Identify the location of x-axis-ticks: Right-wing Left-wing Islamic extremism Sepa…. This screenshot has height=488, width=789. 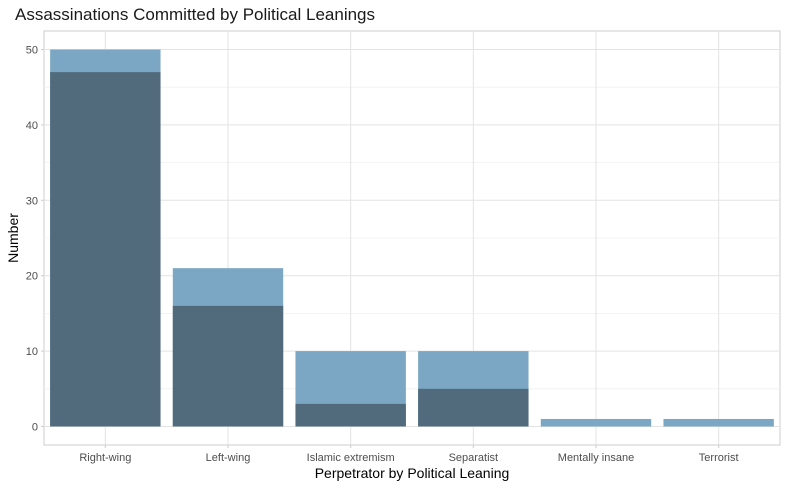
(409, 454).